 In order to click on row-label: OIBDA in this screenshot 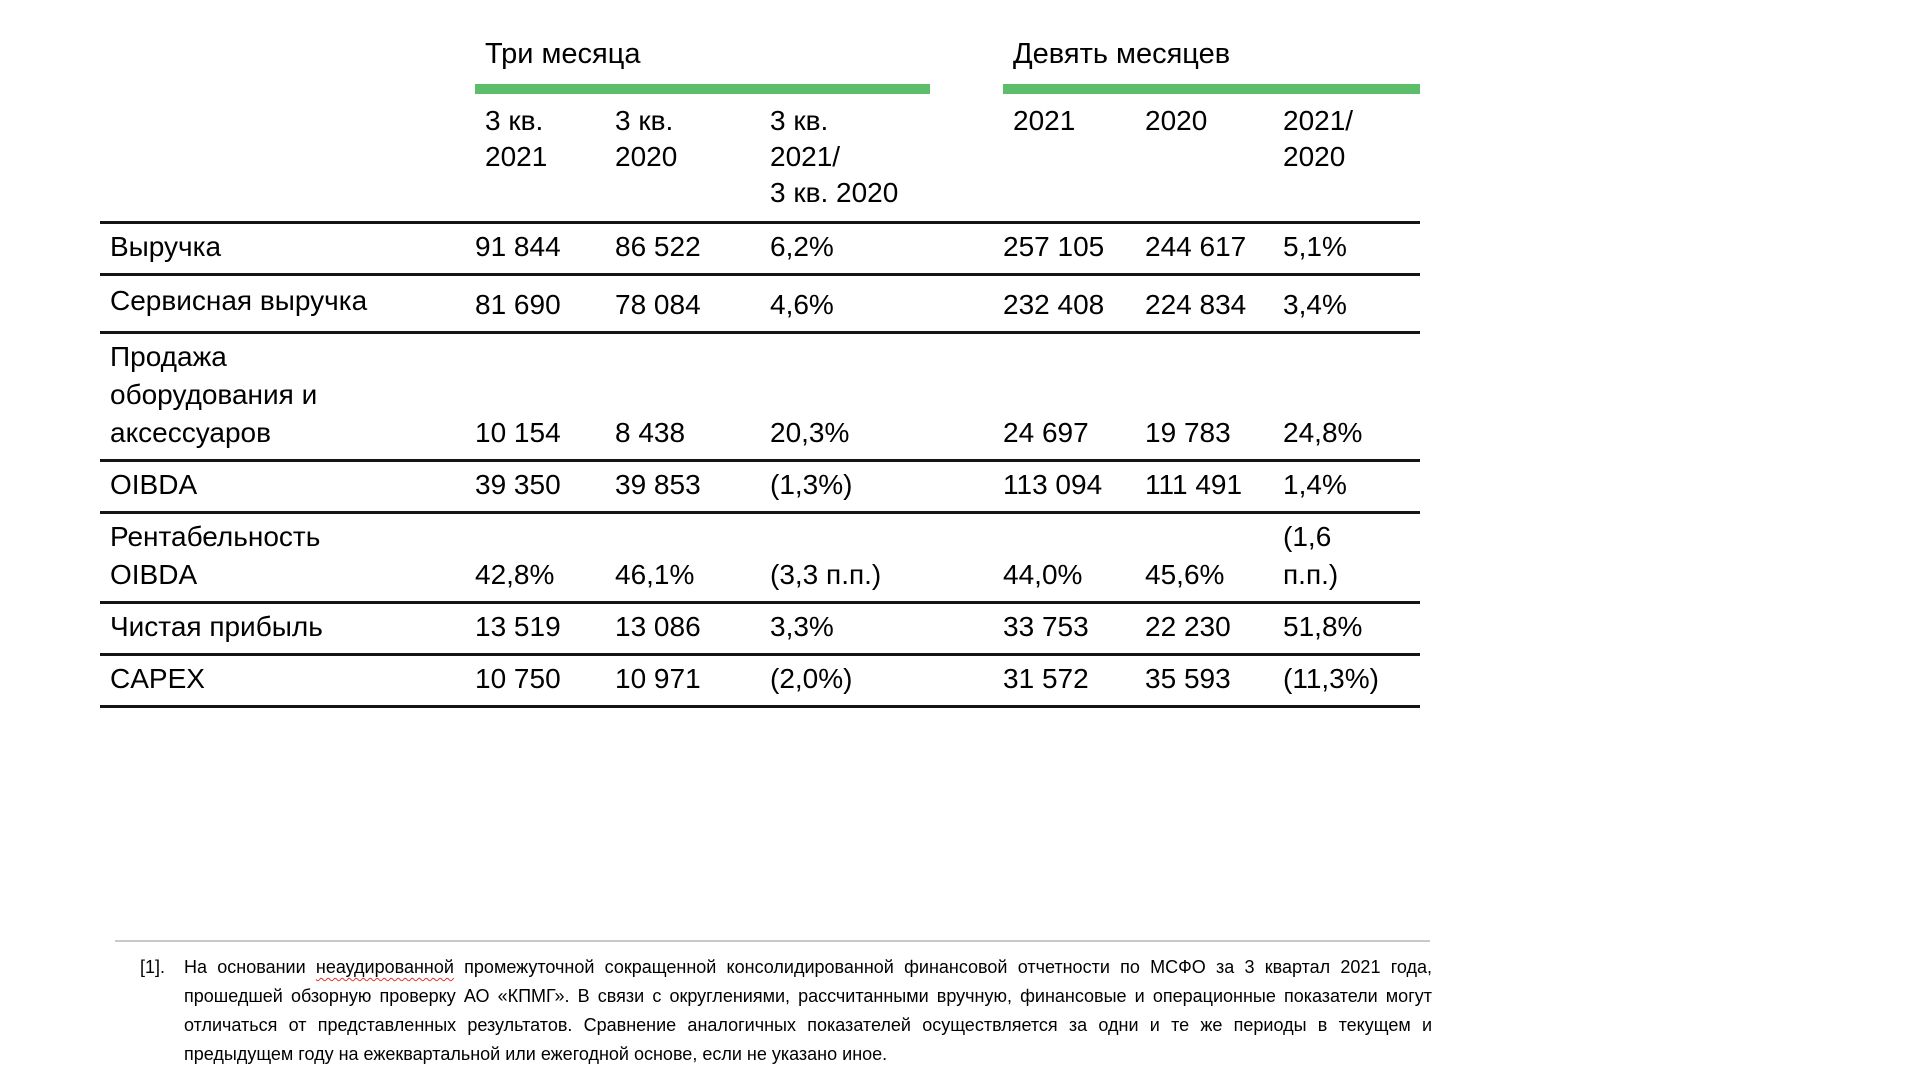, I will do `click(154, 484)`.